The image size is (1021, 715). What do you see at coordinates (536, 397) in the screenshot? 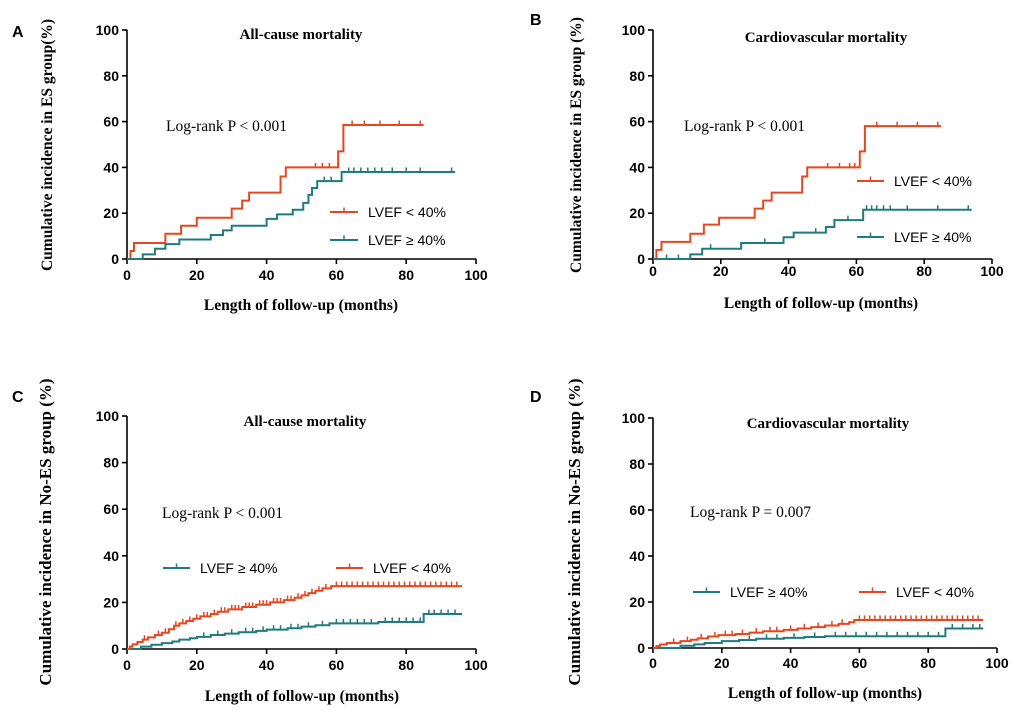
I see `panel-label: D` at bounding box center [536, 397].